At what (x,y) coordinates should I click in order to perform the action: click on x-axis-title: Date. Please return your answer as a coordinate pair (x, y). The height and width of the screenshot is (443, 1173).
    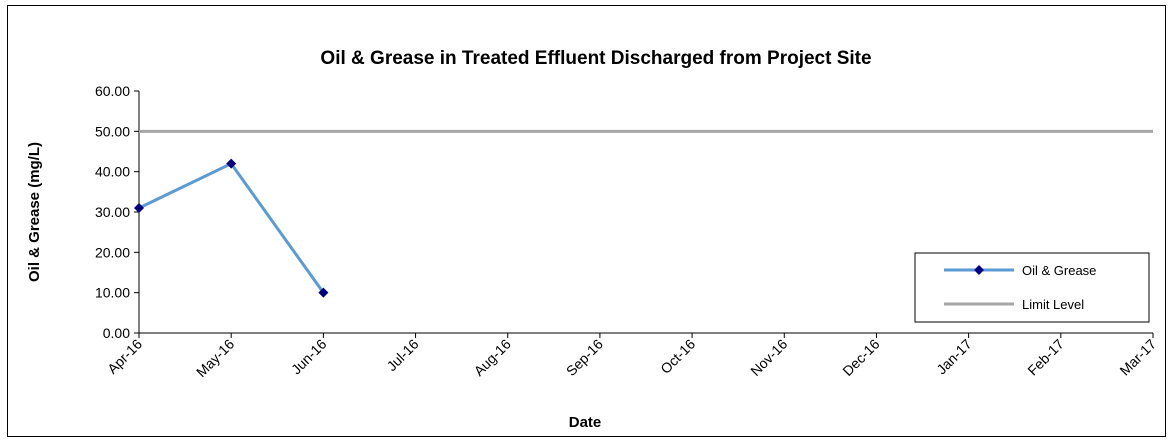
    Looking at the image, I should click on (585, 422).